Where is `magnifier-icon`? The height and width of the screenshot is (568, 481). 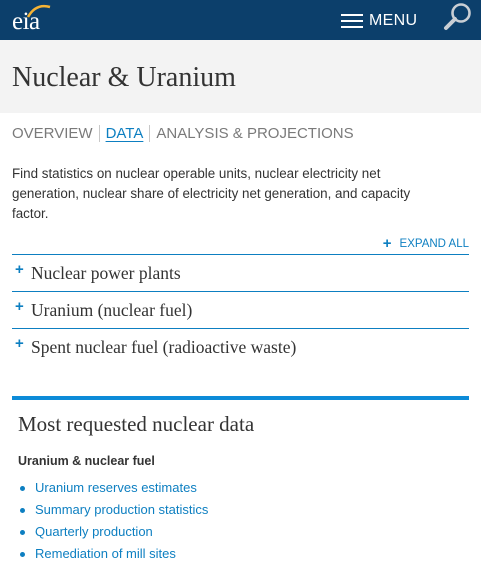
magnifier-icon is located at coordinates (457, 16).